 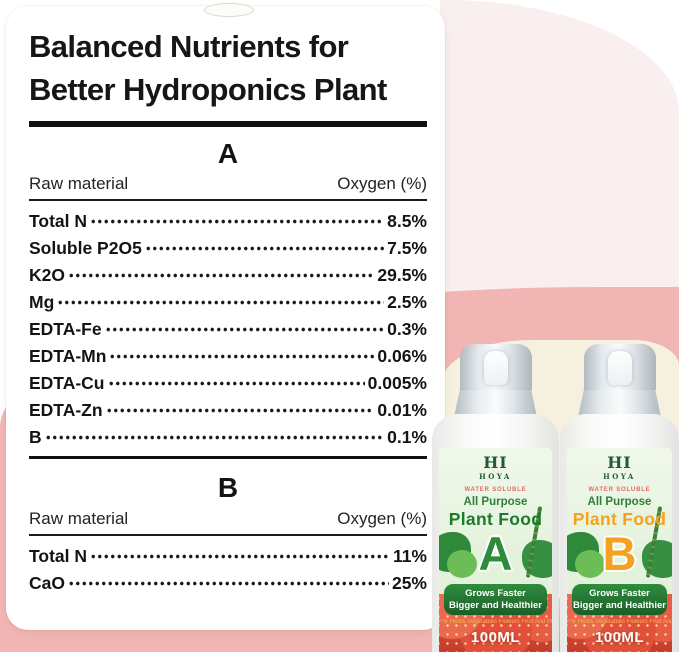 I want to click on section-a-column-headers: Raw material Oxygen (%), so click(x=228, y=184).